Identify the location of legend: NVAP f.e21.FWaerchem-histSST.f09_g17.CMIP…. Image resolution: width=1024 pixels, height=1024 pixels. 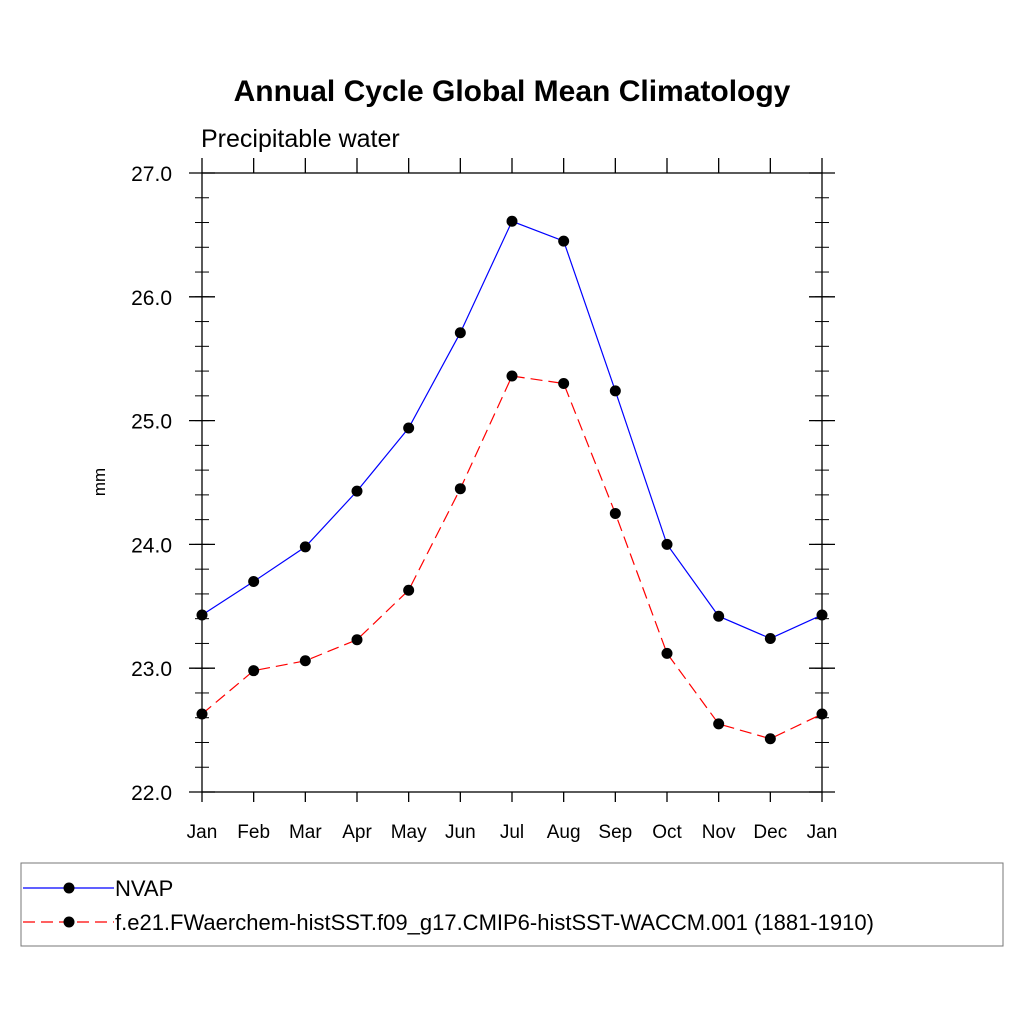
(448, 905).